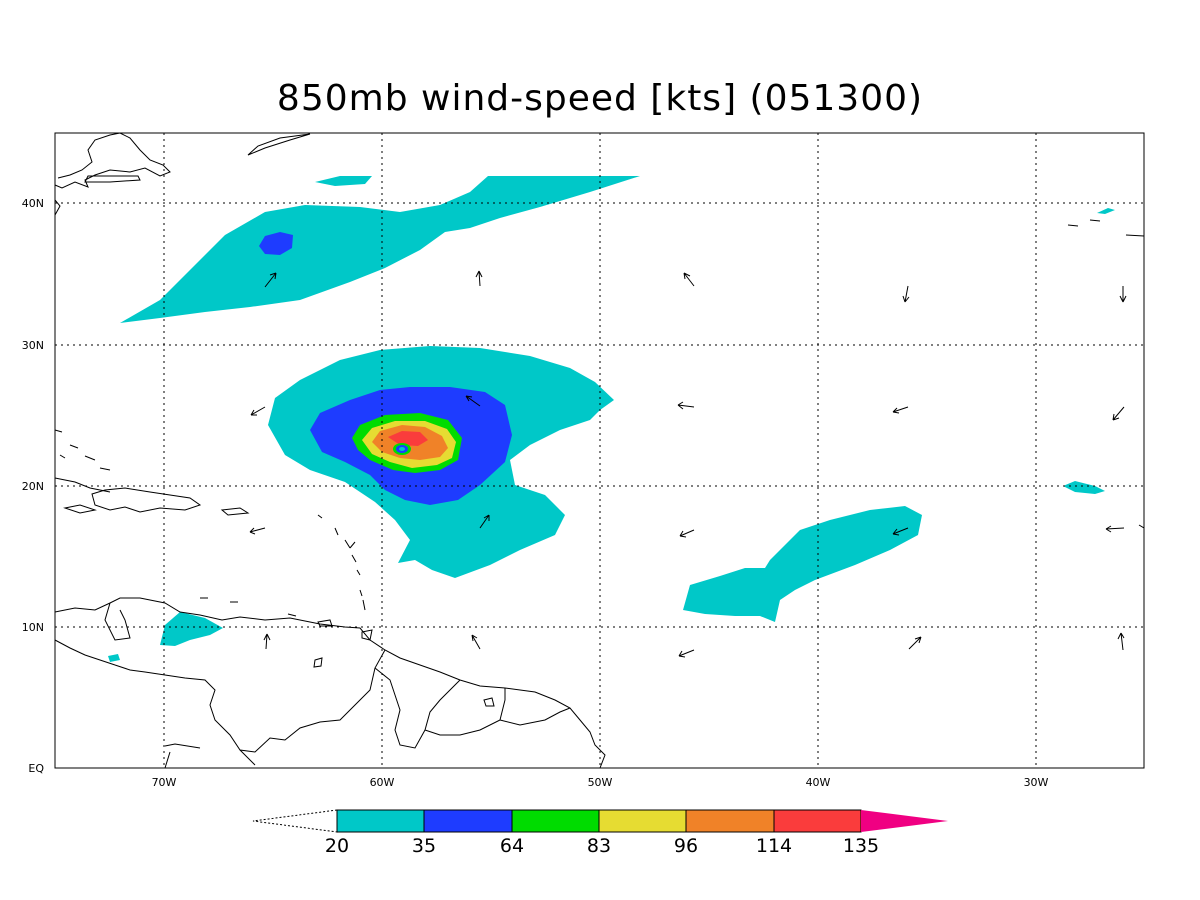  I want to click on contour-20kt-small-north, so click(343, 181).